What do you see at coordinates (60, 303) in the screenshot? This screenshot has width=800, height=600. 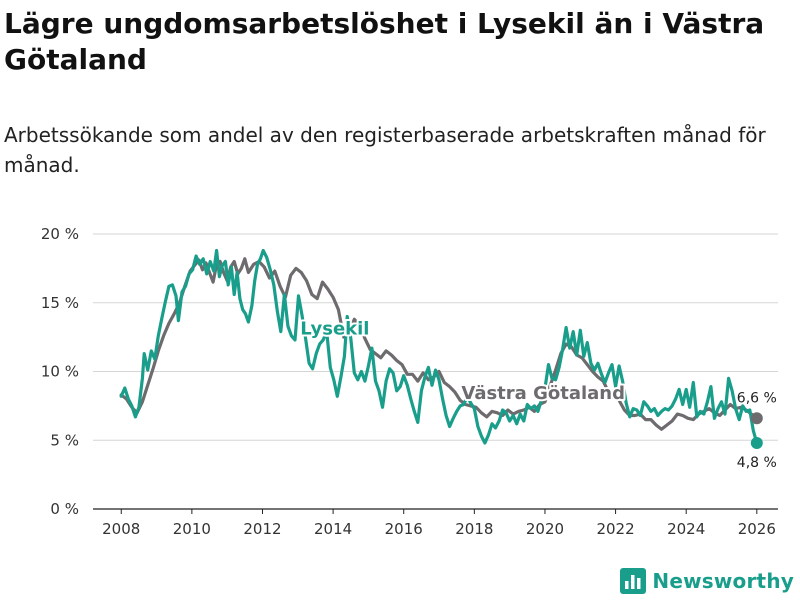 I see `y-tick-label: 15 %` at bounding box center [60, 303].